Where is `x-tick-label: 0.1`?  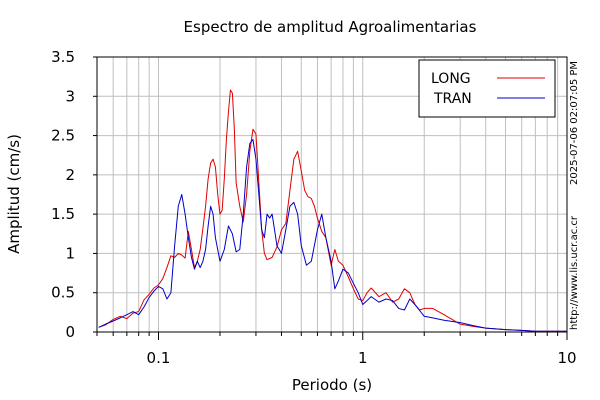 x-tick-label: 0.1 is located at coordinates (159, 358).